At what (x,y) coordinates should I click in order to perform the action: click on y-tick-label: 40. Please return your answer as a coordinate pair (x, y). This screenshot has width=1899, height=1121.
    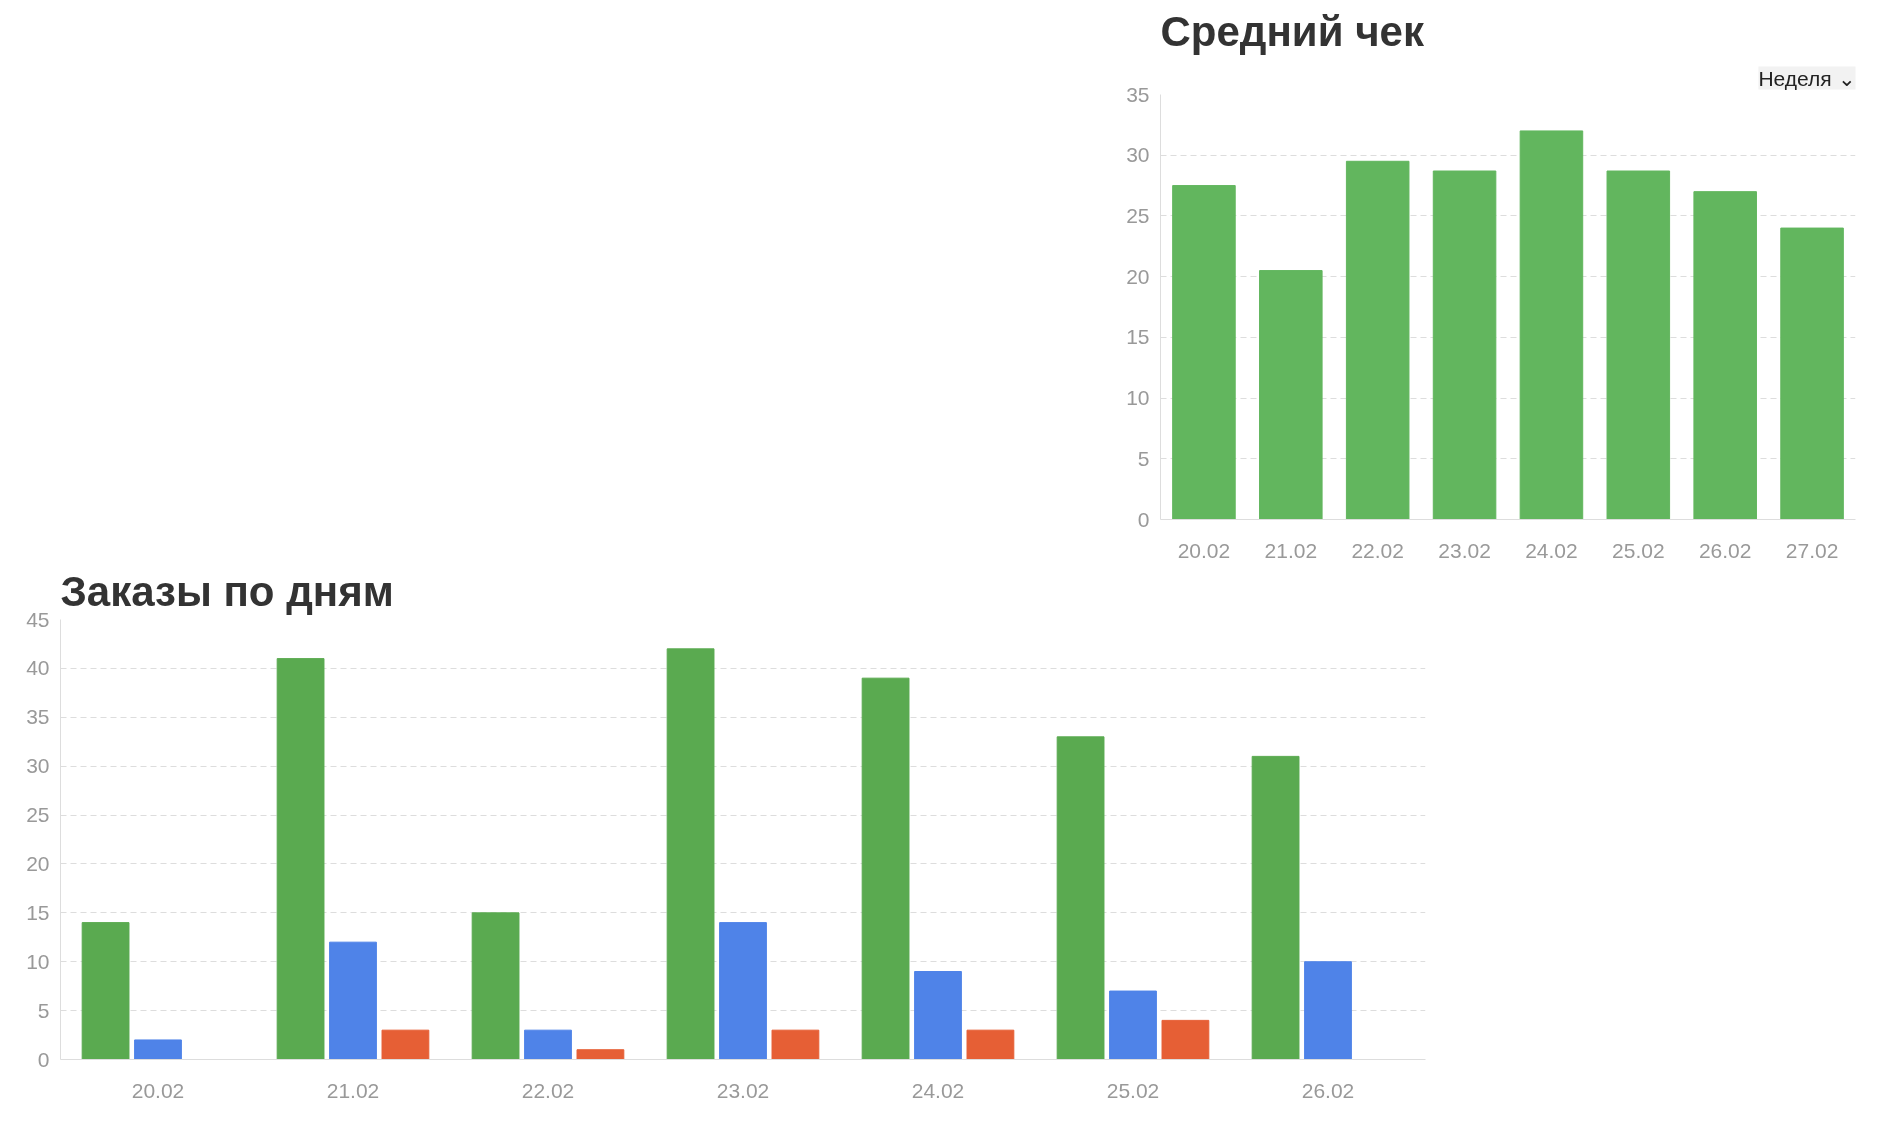
    Looking at the image, I should click on (38, 668).